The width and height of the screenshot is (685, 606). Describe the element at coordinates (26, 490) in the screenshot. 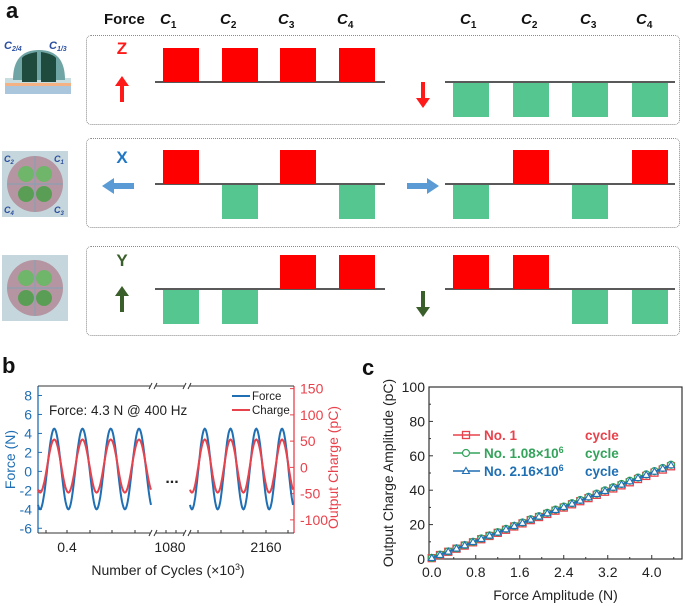

I see `left-y-tick-label: -2` at that location.